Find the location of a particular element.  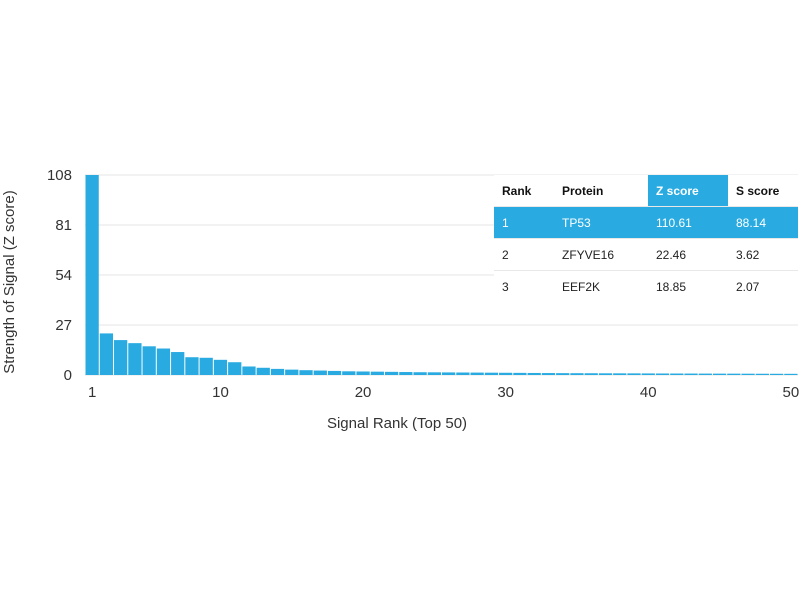

y-tick-label: 54 is located at coordinates (63, 275).